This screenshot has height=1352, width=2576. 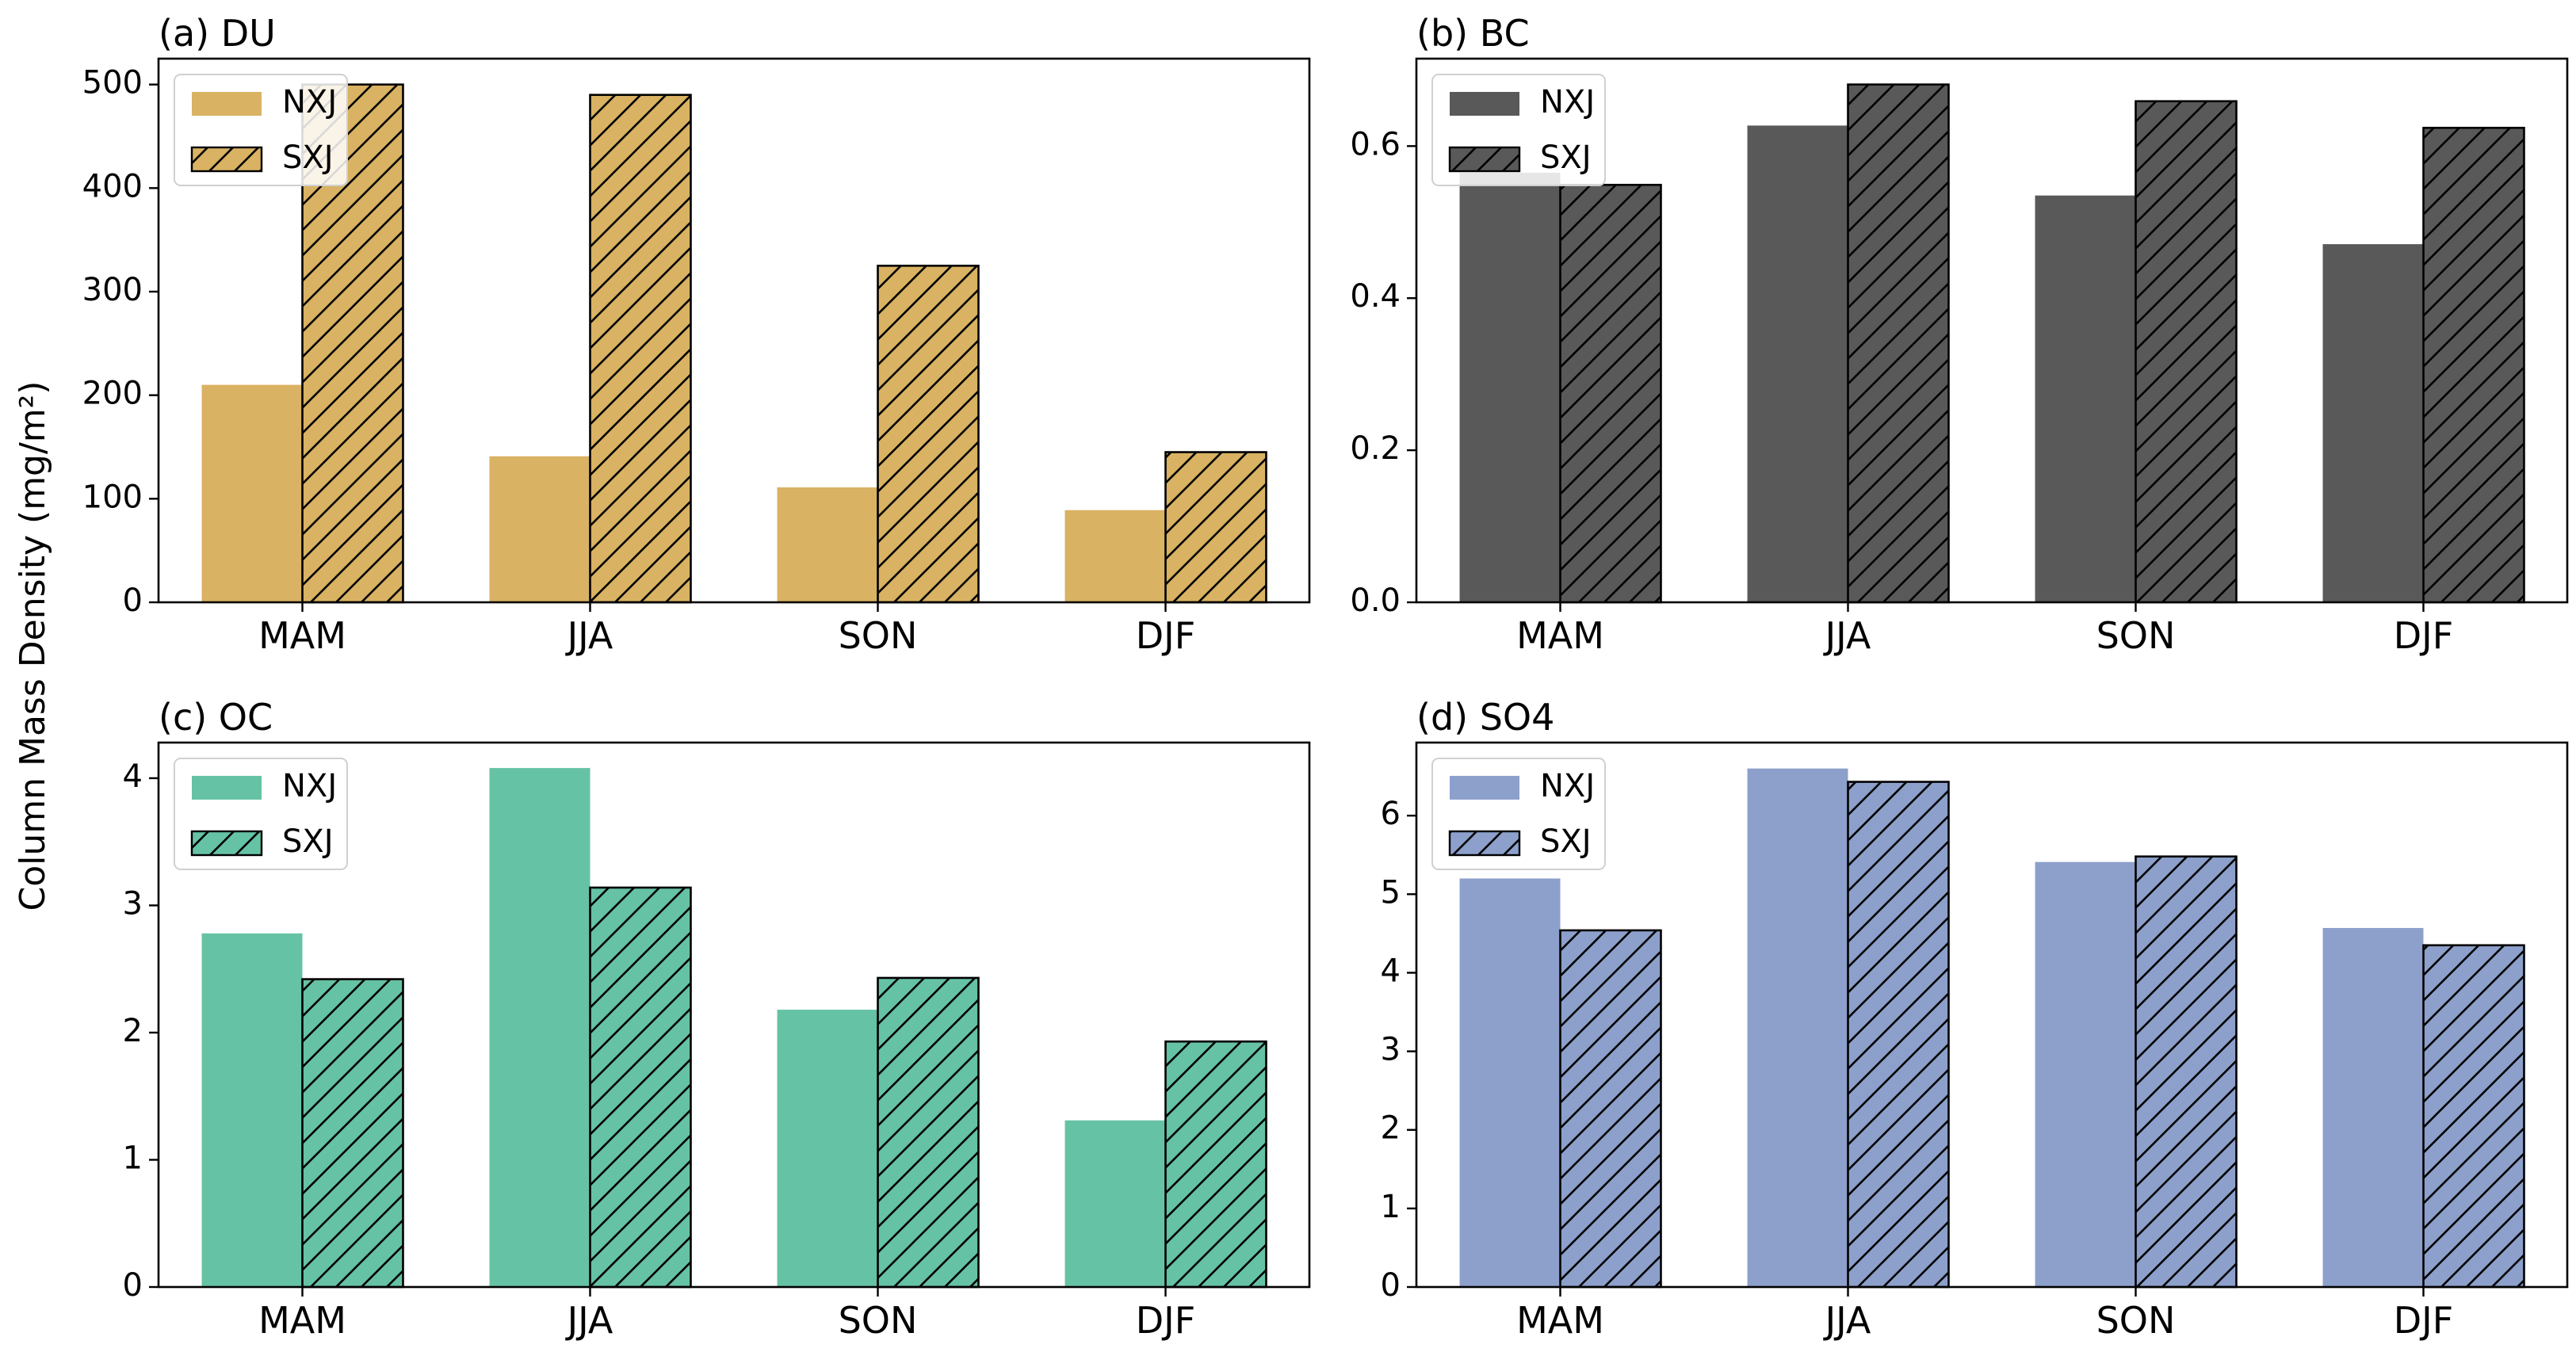 I want to click on bar-so4-nxj-jja, so click(x=1797, y=1027).